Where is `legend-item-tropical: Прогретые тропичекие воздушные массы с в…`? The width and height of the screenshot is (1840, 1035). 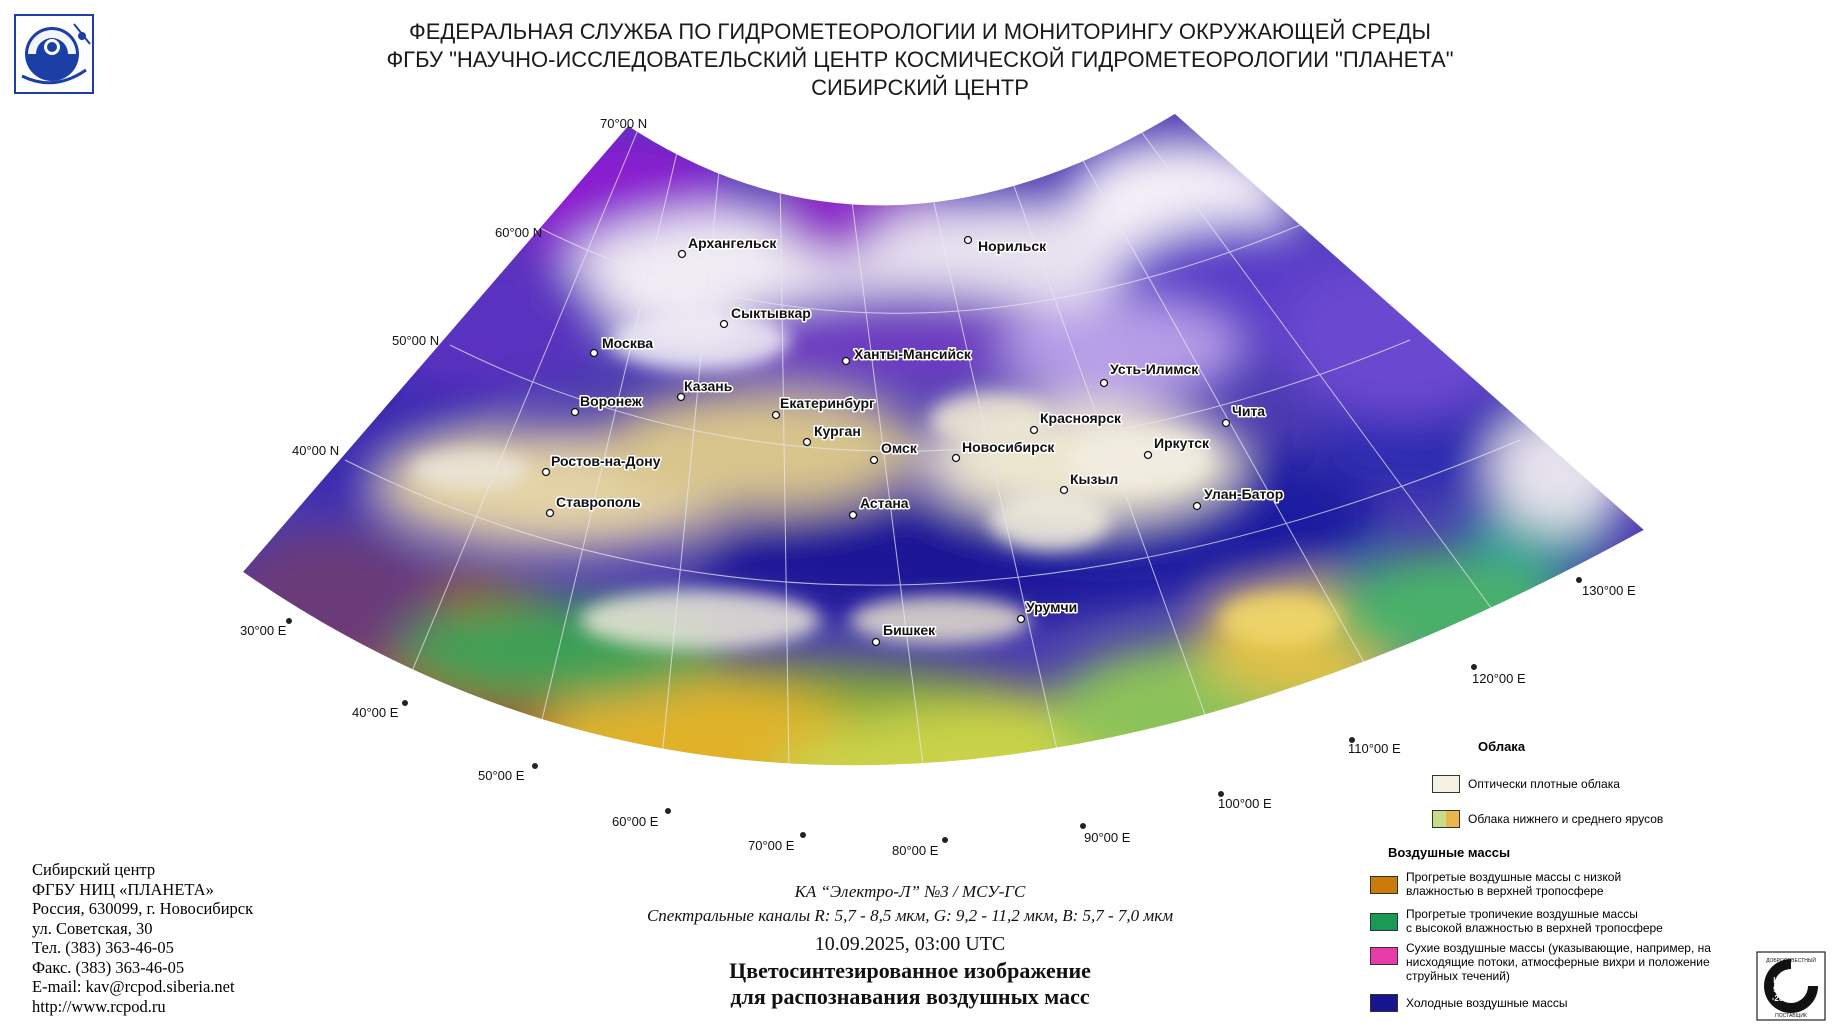
legend-item-tropical: Прогретые тропичекие воздушные массы с в… is located at coordinates (1516, 921).